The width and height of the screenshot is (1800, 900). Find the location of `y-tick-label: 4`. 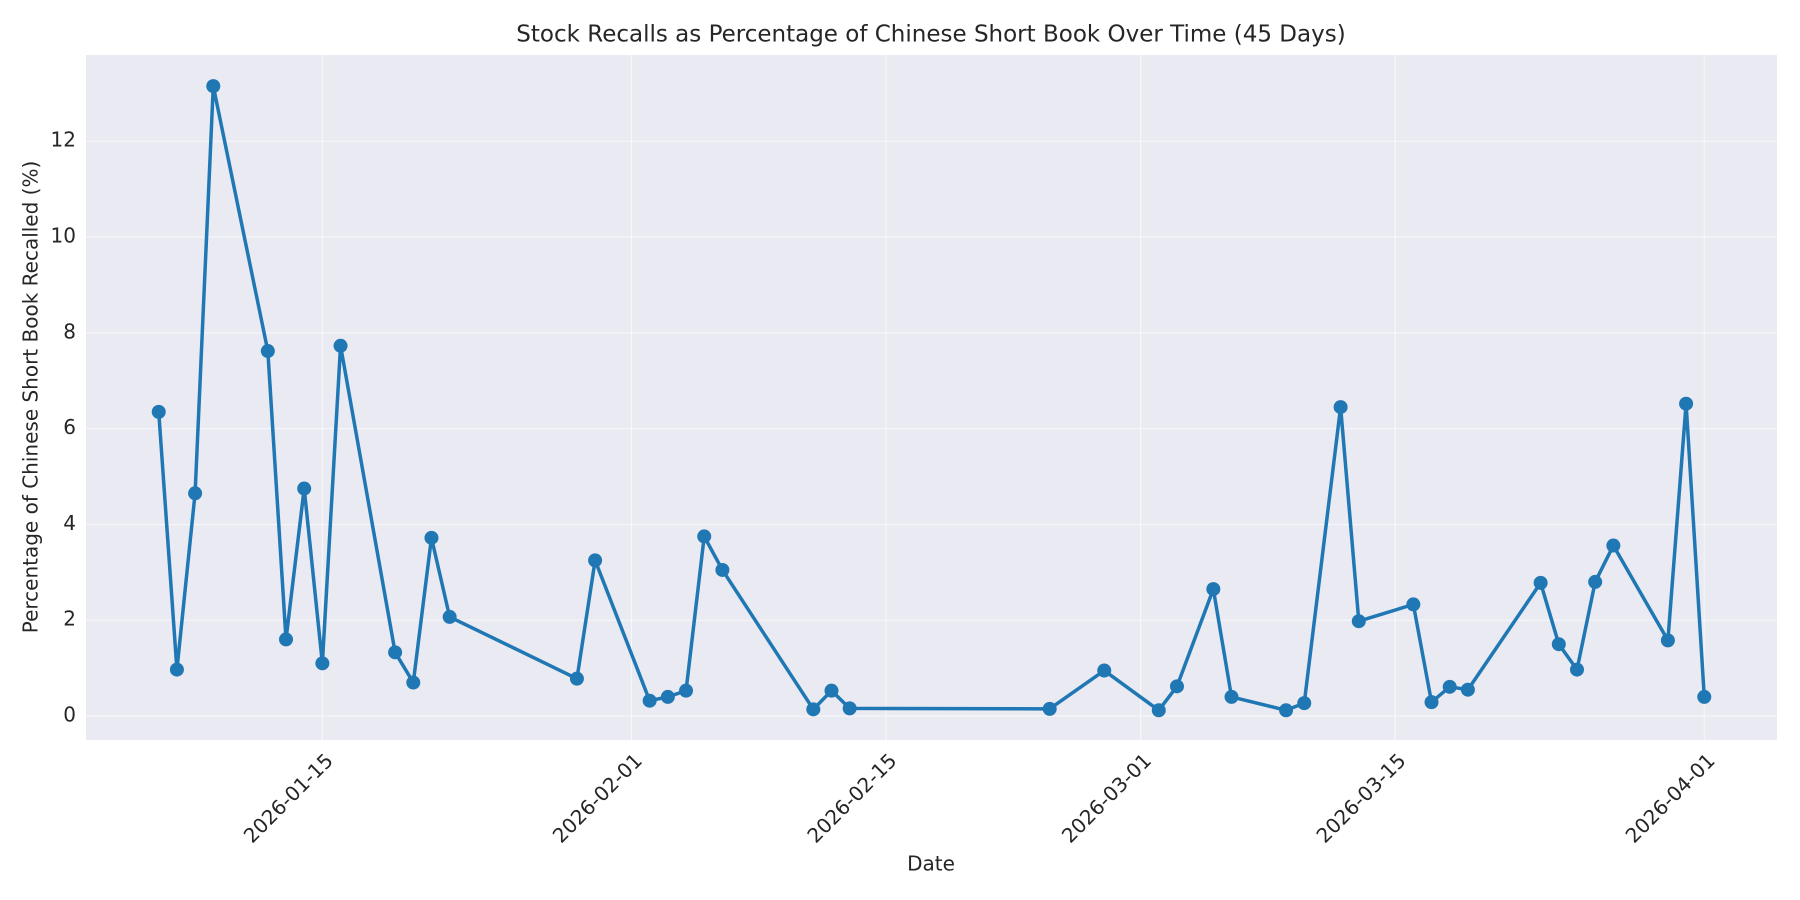

y-tick-label: 4 is located at coordinates (69, 523).